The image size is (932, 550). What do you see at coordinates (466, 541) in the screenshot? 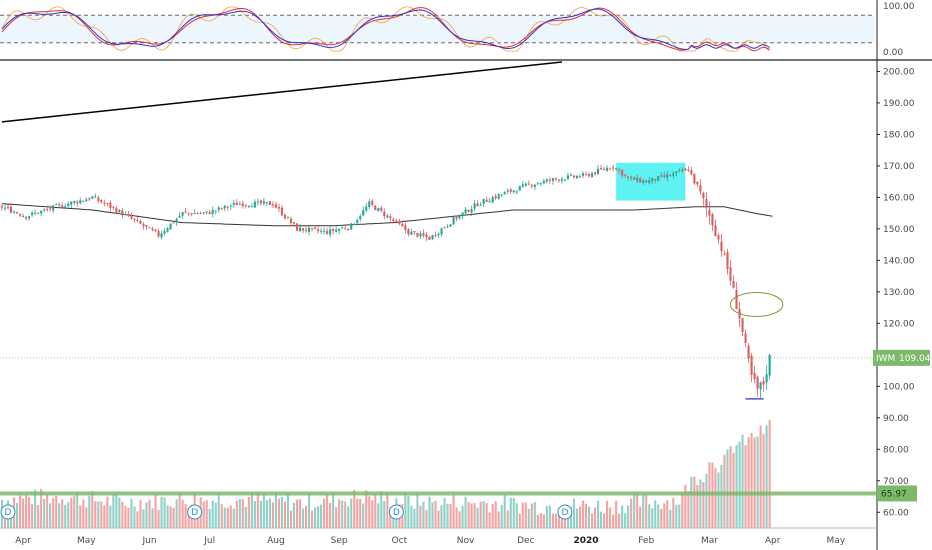
I see `time-tick-label: Nov` at bounding box center [466, 541].